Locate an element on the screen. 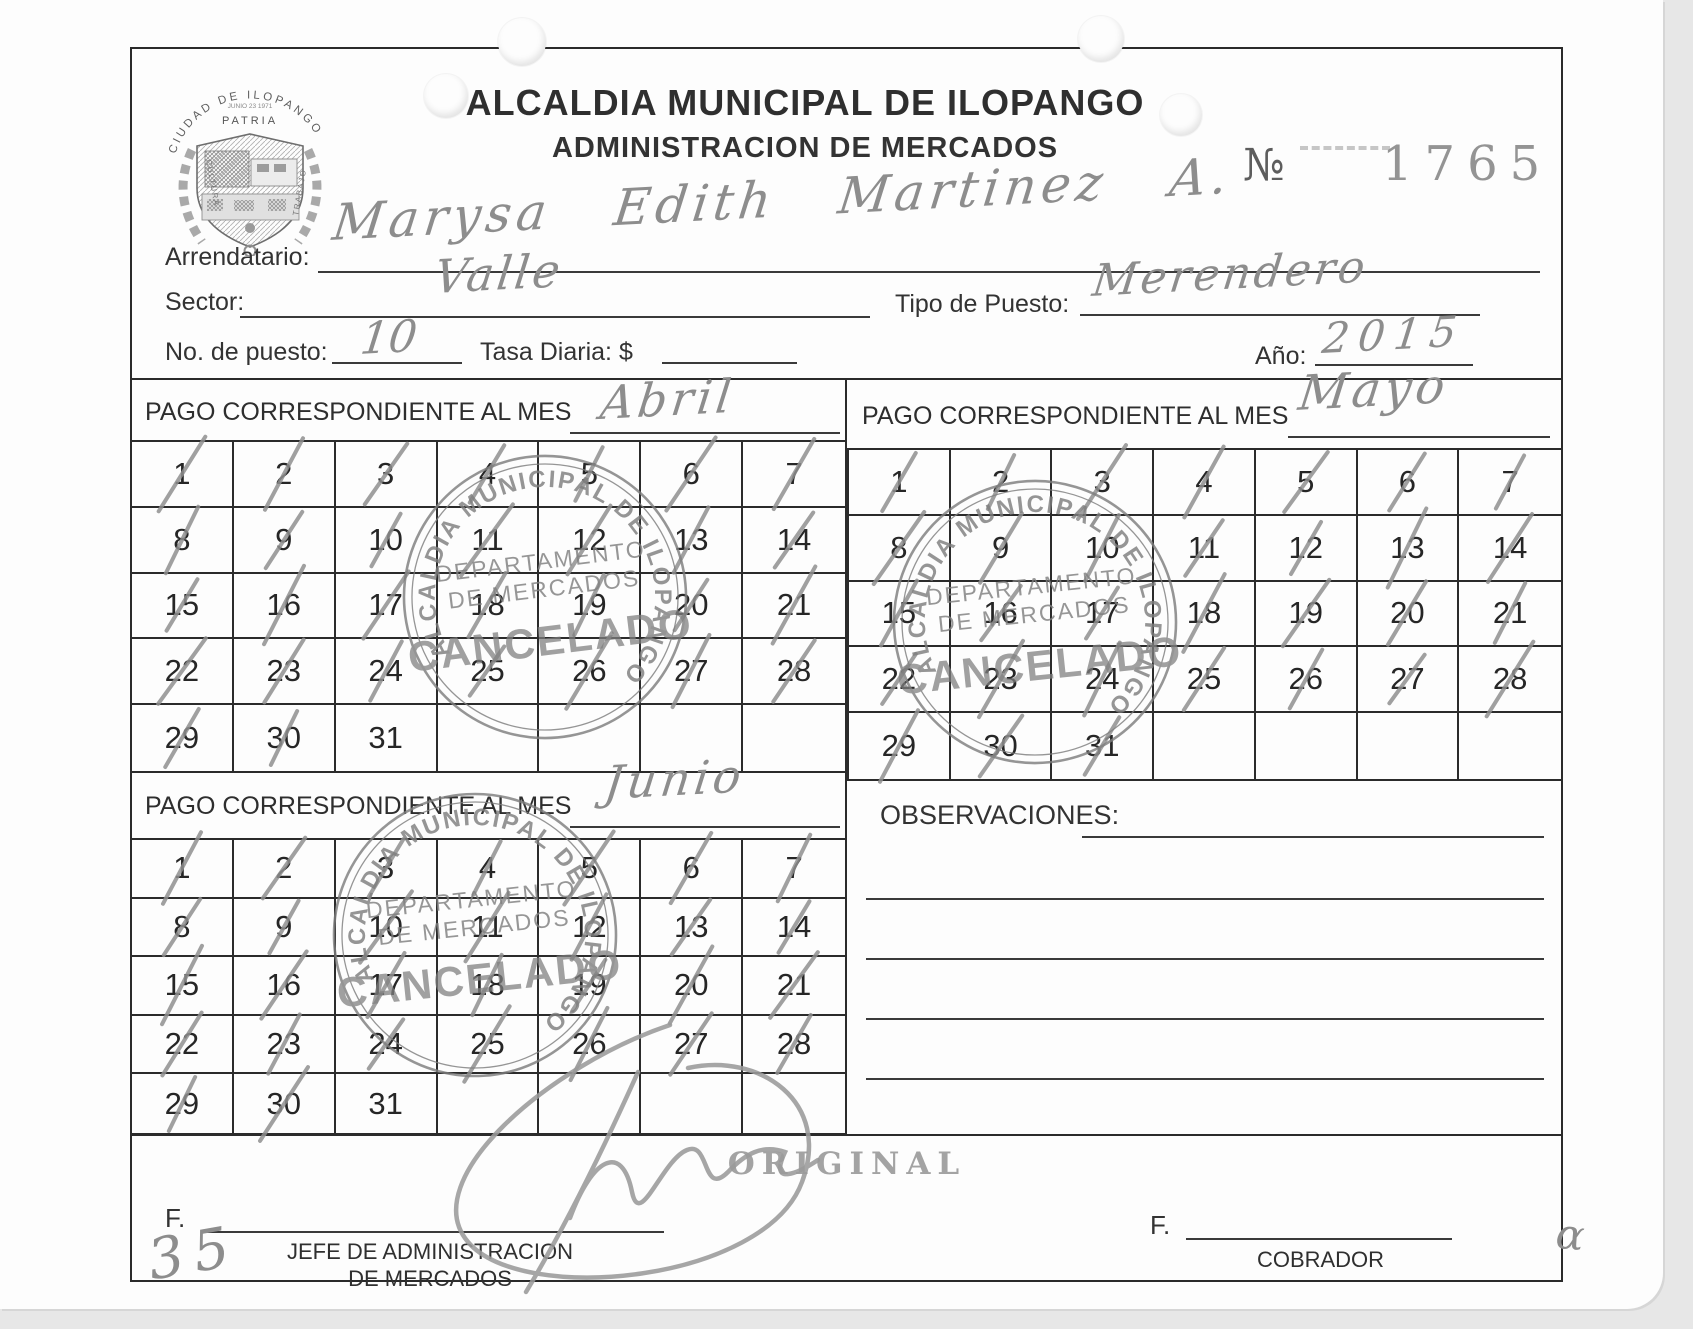 Image resolution: width=1693 pixels, height=1329 pixels. no-puesto-handwritten-value: 10 is located at coordinates (388, 338).